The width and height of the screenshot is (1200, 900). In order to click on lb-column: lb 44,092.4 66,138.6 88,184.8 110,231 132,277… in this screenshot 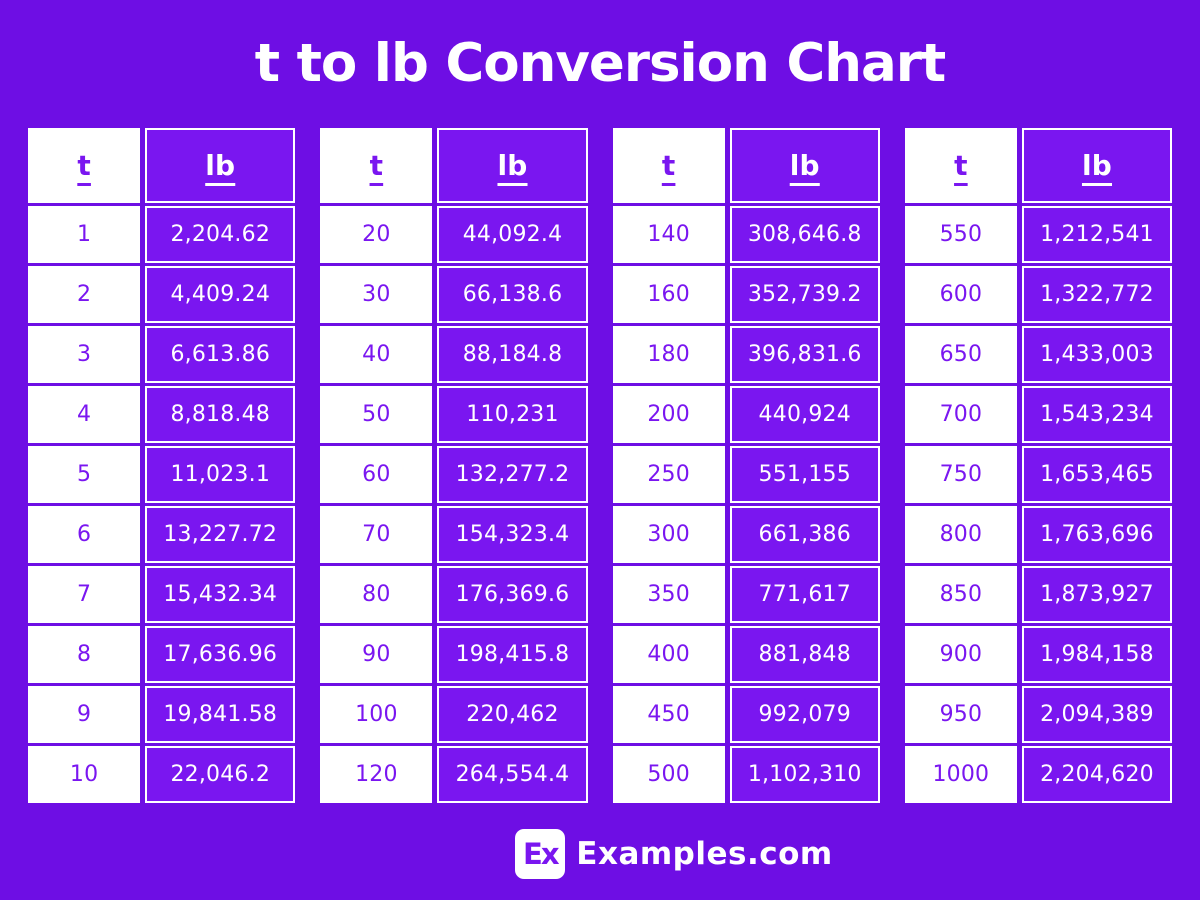, I will do `click(512, 465)`.